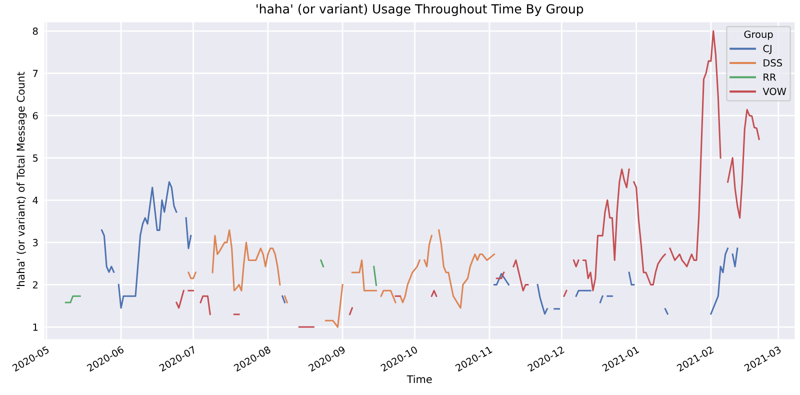  I want to click on legend-label: RR, so click(770, 77).